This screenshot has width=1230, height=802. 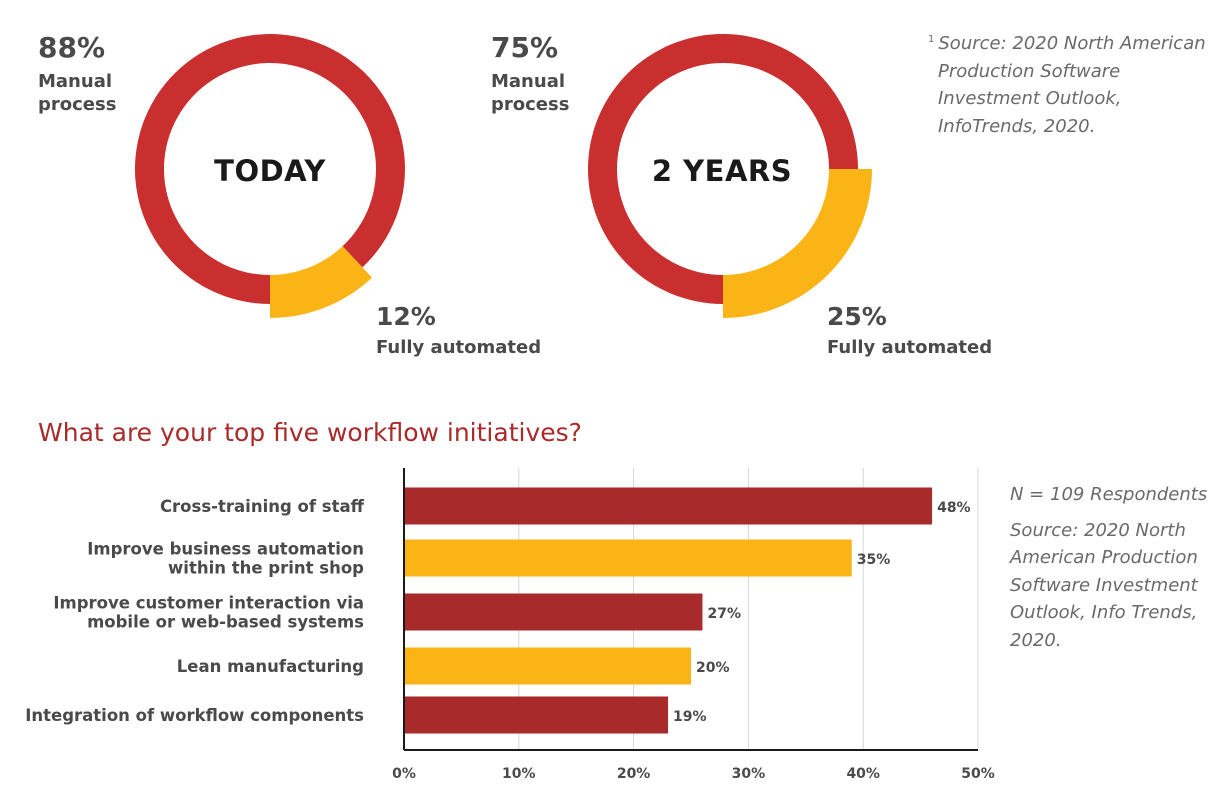 What do you see at coordinates (225, 622) in the screenshot?
I see `category-label: mobile or web-based systems` at bounding box center [225, 622].